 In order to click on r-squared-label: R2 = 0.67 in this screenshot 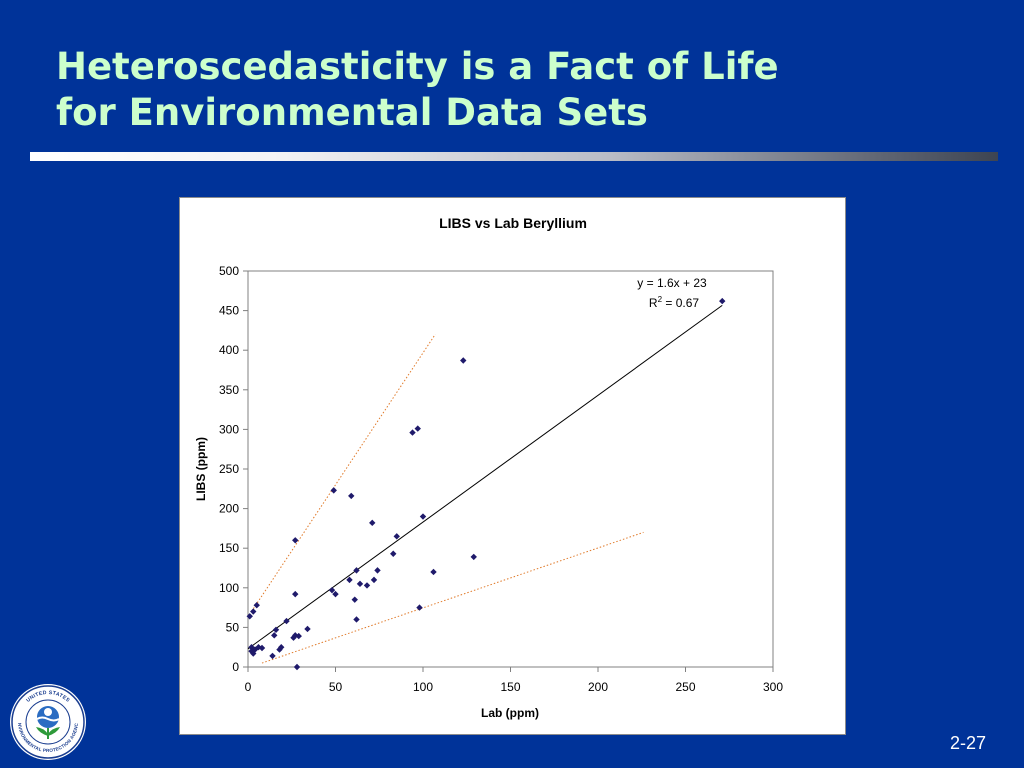, I will do `click(674, 302)`.